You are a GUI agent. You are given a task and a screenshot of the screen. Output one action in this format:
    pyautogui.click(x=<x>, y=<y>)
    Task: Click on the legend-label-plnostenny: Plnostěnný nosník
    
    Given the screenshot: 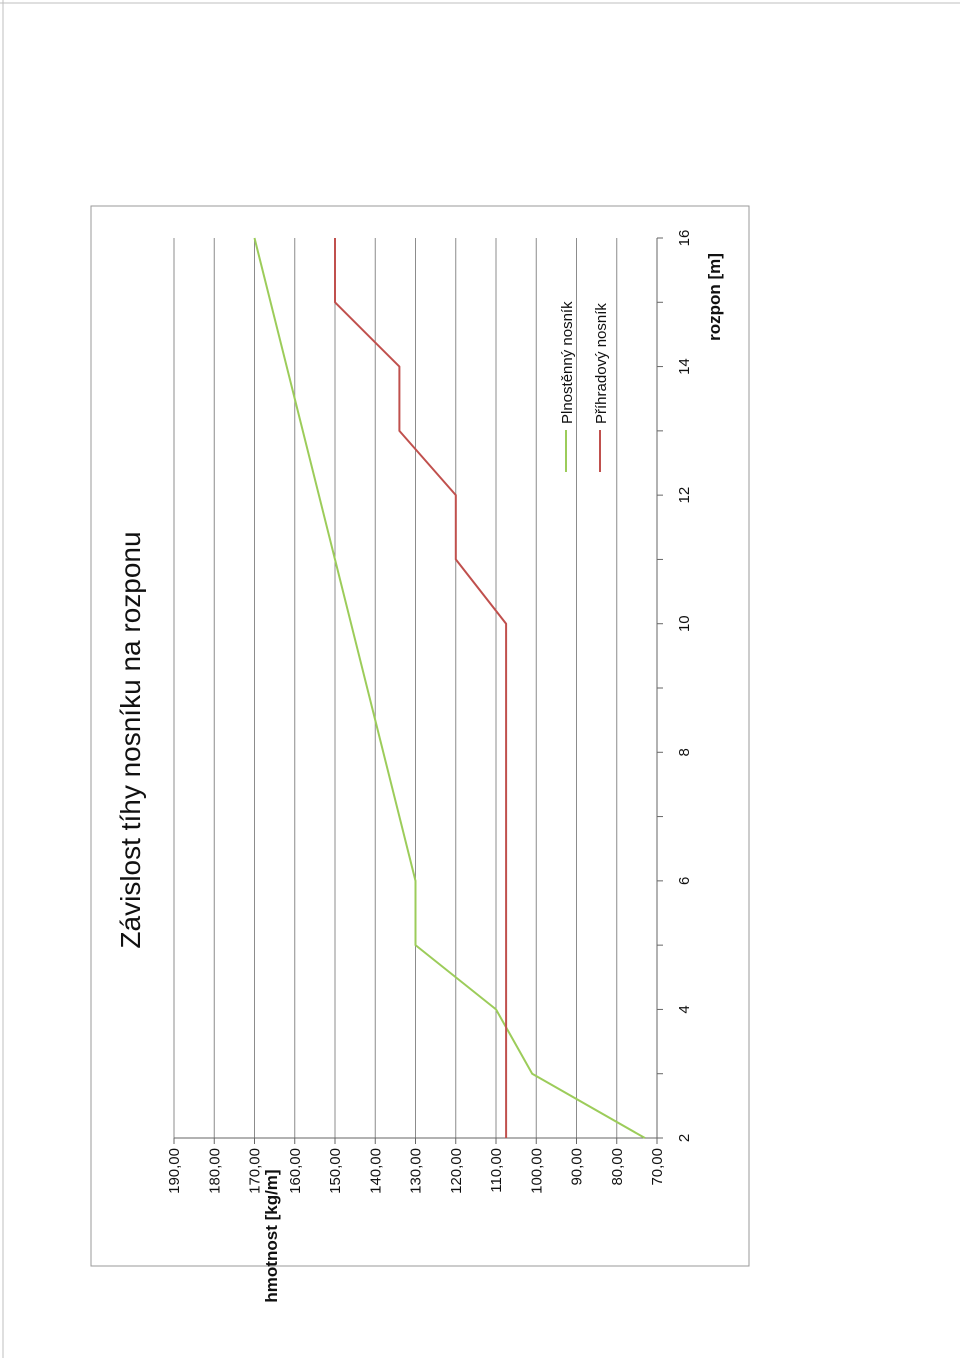 What is the action you would take?
    pyautogui.click(x=567, y=362)
    